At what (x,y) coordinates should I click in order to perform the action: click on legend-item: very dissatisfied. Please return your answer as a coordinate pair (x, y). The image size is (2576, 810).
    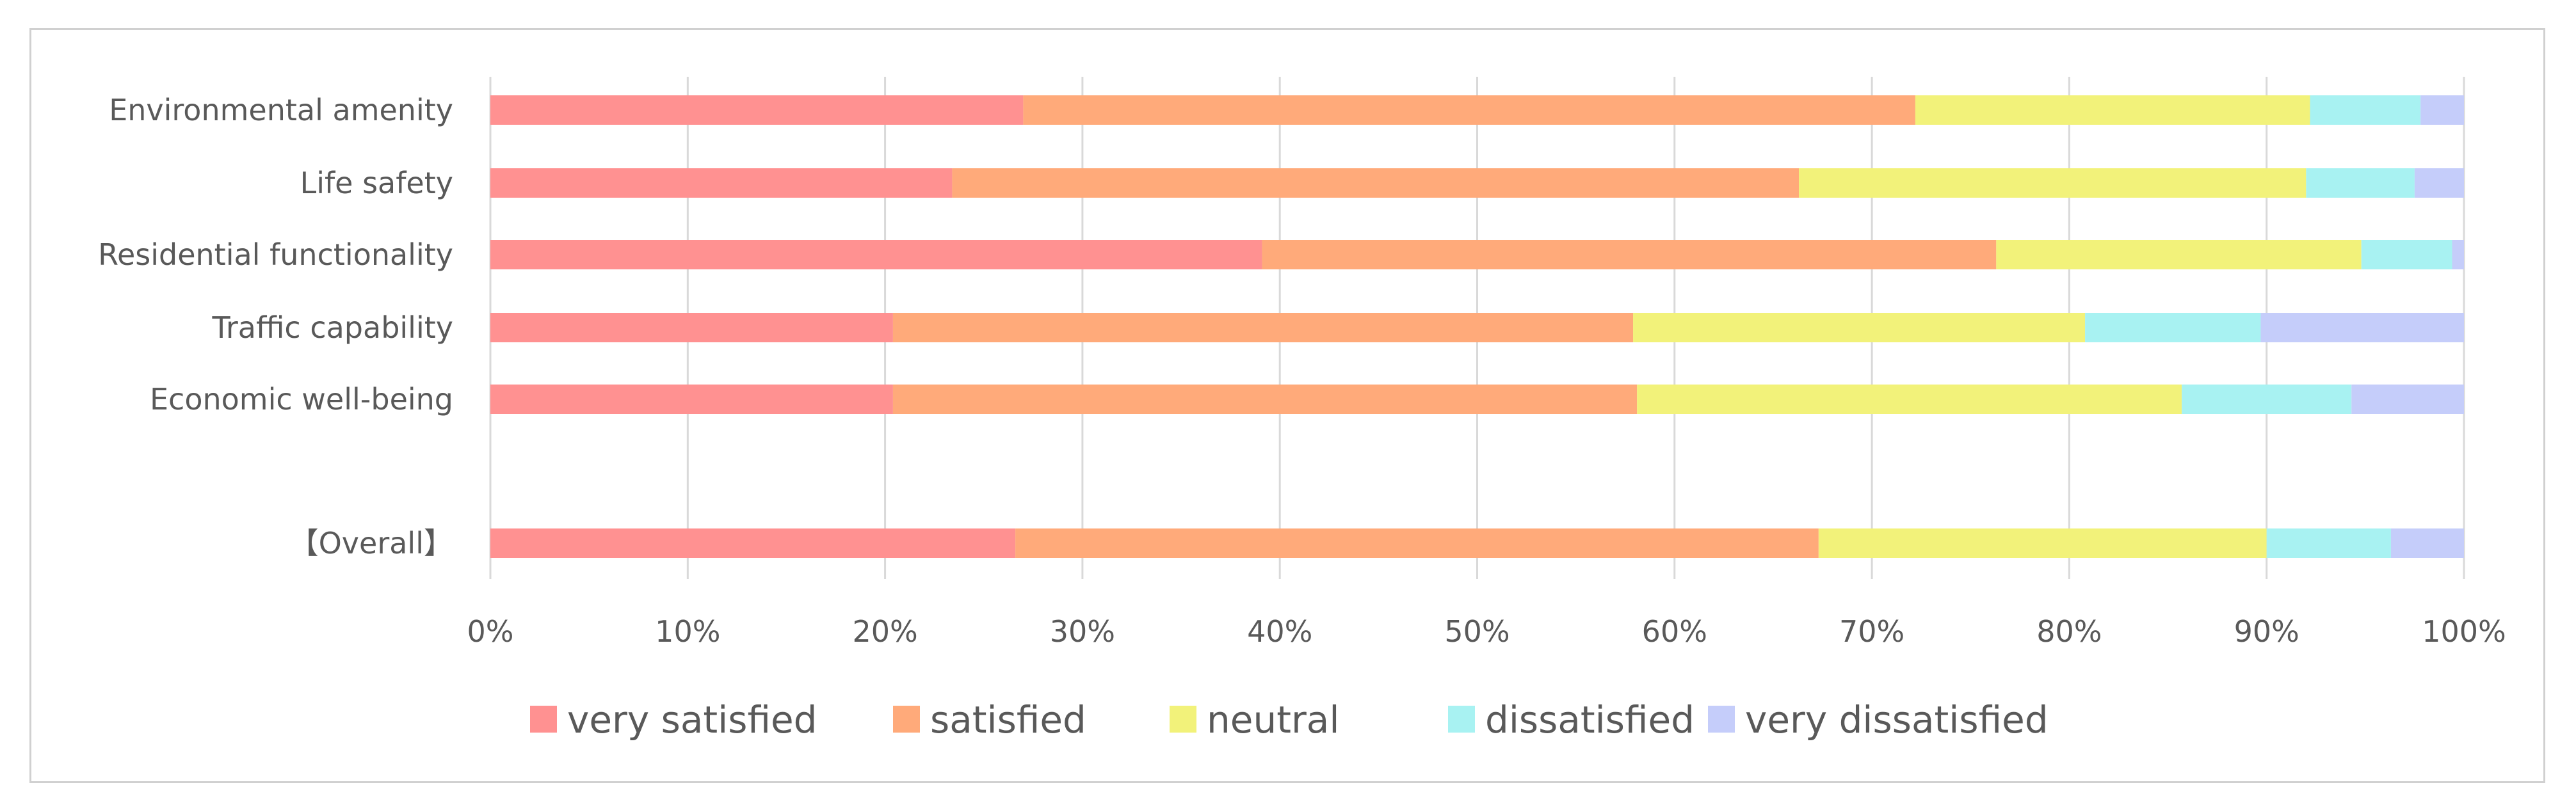
    Looking at the image, I should click on (1878, 720).